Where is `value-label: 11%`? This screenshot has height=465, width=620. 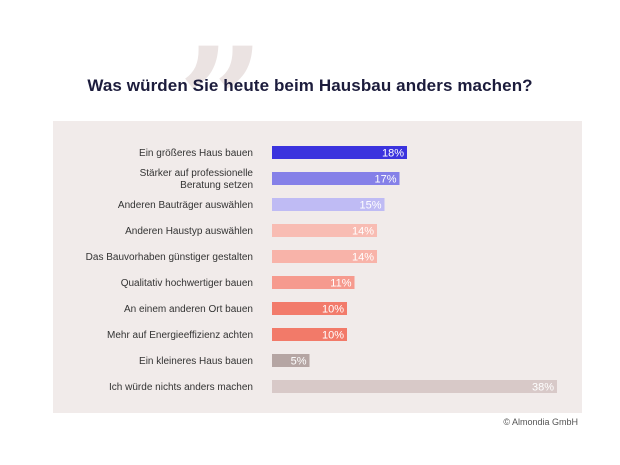 value-label: 11% is located at coordinates (340, 284).